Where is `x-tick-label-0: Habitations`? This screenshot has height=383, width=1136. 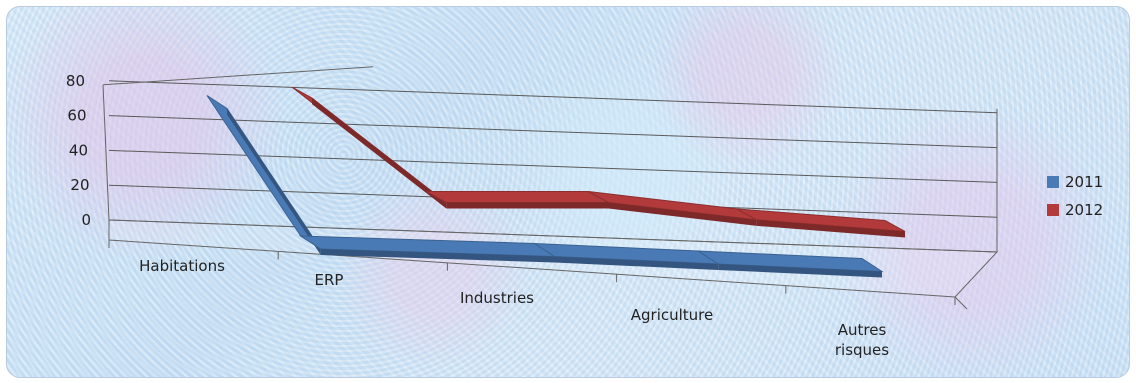
x-tick-label-0: Habitations is located at coordinates (182, 266).